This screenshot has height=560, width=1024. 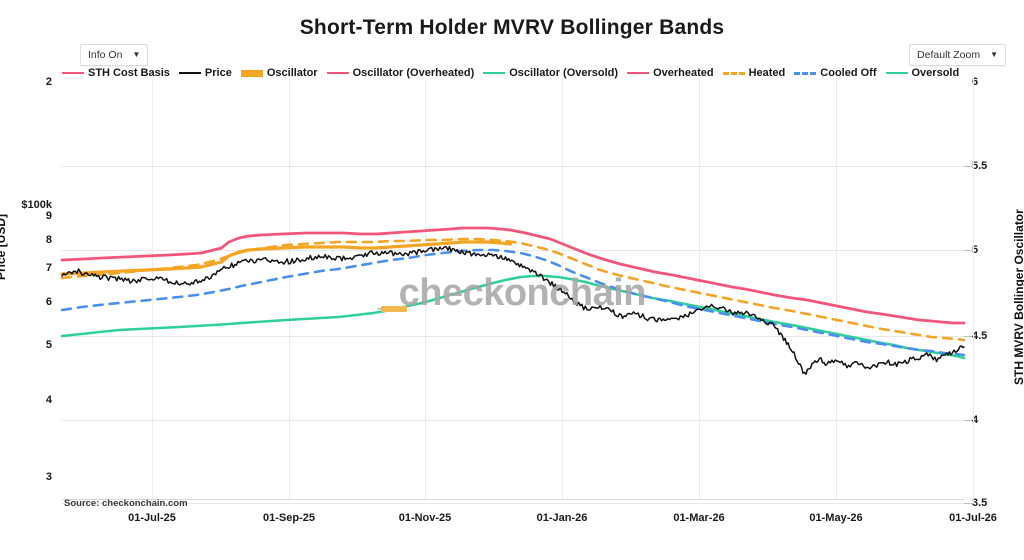 I want to click on legend-item: Oscillator (Overheated), so click(x=400, y=73).